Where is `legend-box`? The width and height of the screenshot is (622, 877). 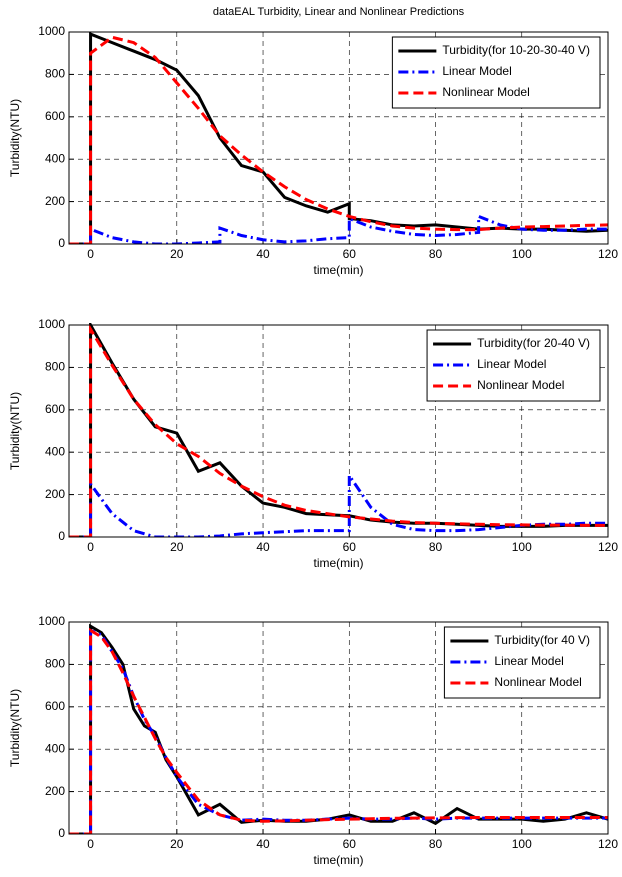 legend-box is located at coordinates (522, 662).